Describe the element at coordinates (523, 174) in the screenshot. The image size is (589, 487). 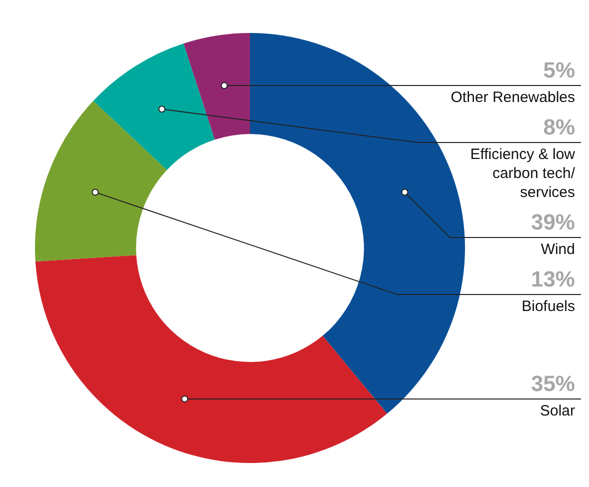
I see `slice-label: Efficiency & low carbon tech/ services` at that location.